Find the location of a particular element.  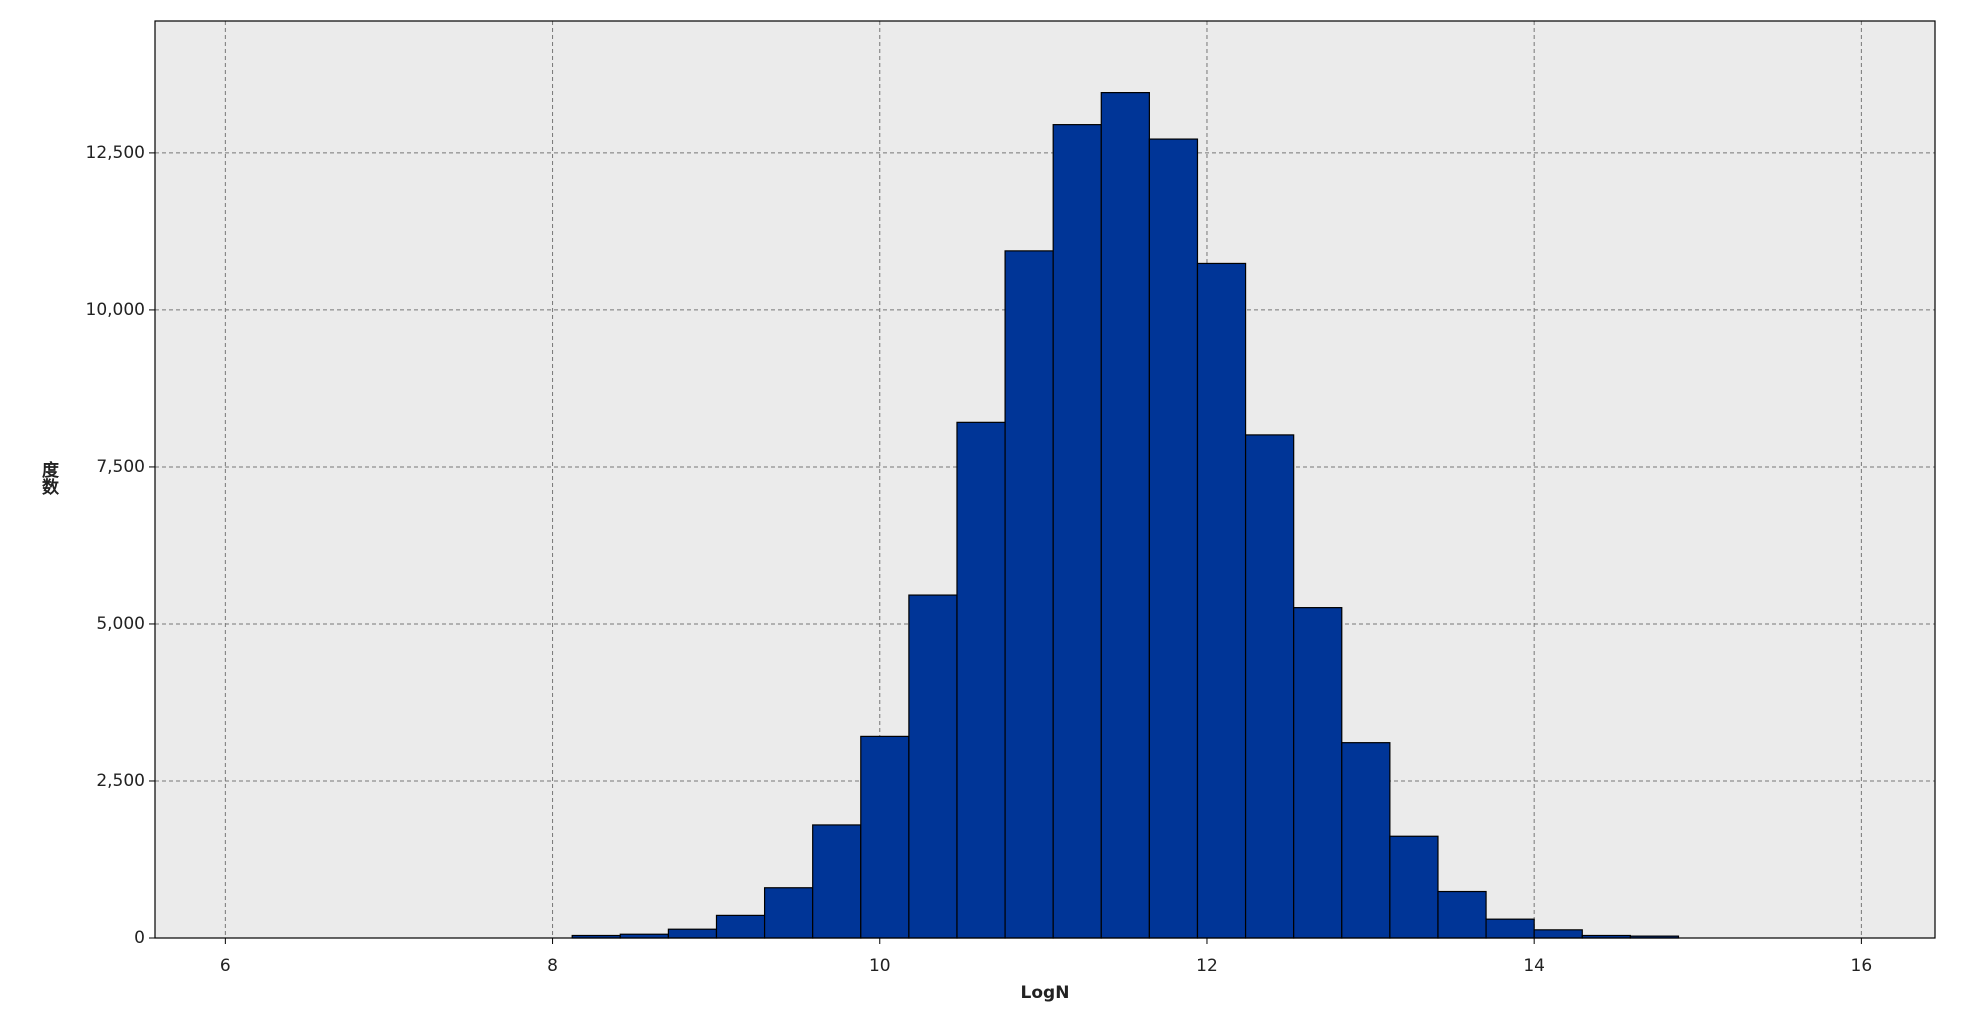

y-tick-label: 12,500 is located at coordinates (115, 153).